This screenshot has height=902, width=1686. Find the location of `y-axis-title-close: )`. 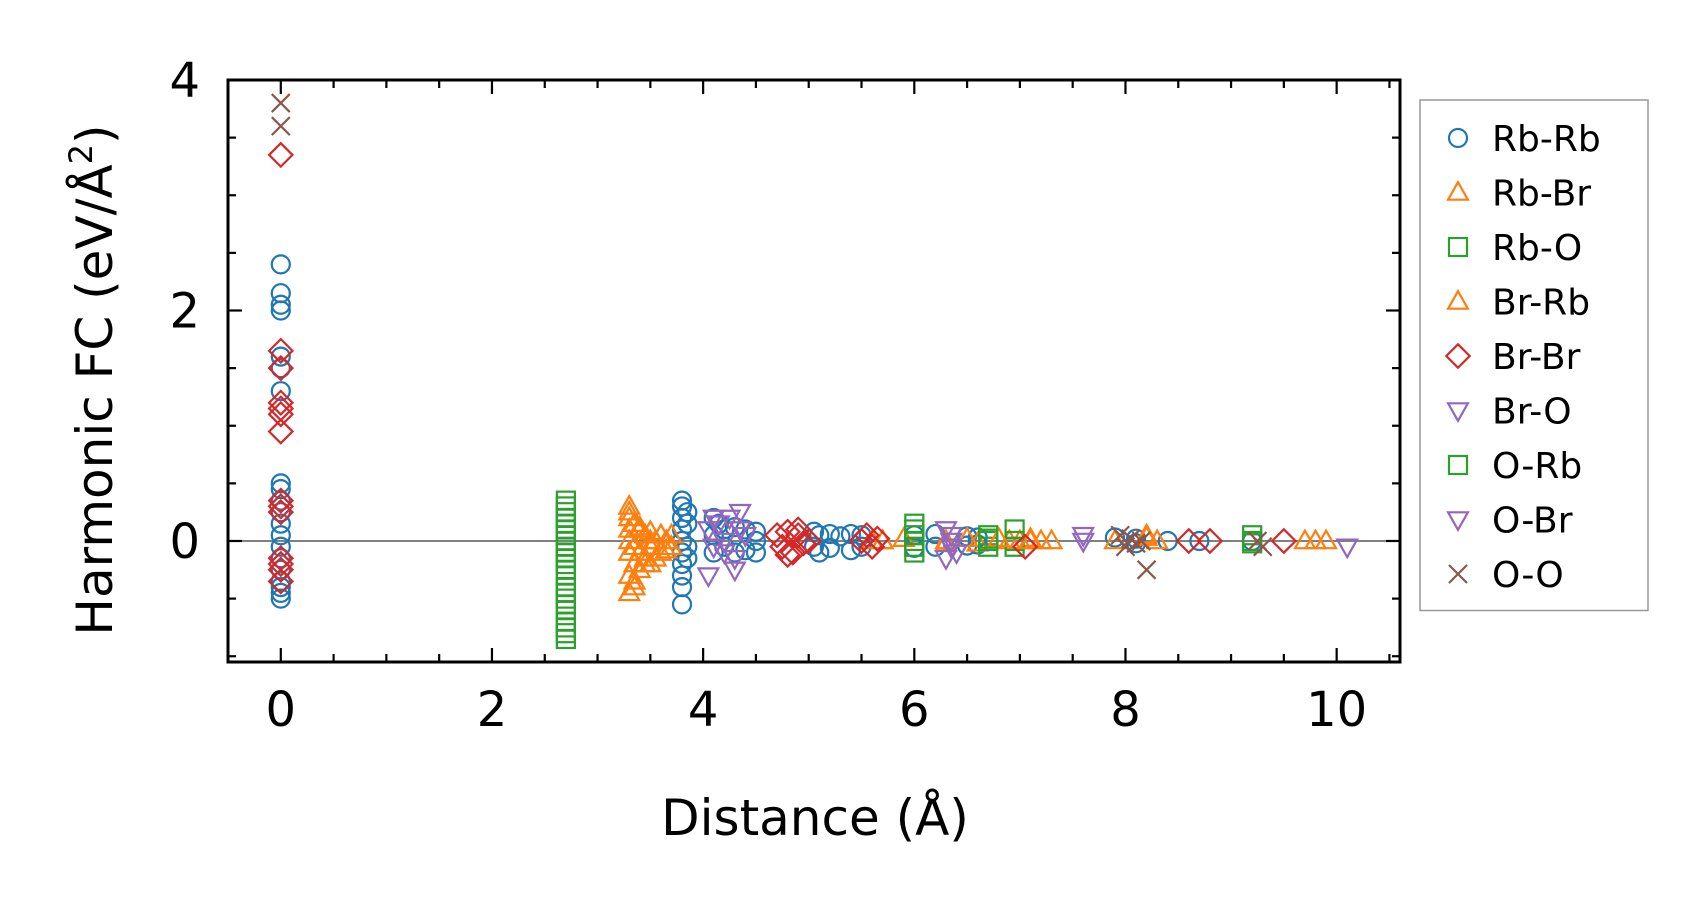

y-axis-title-close: ) is located at coordinates (95, 134).